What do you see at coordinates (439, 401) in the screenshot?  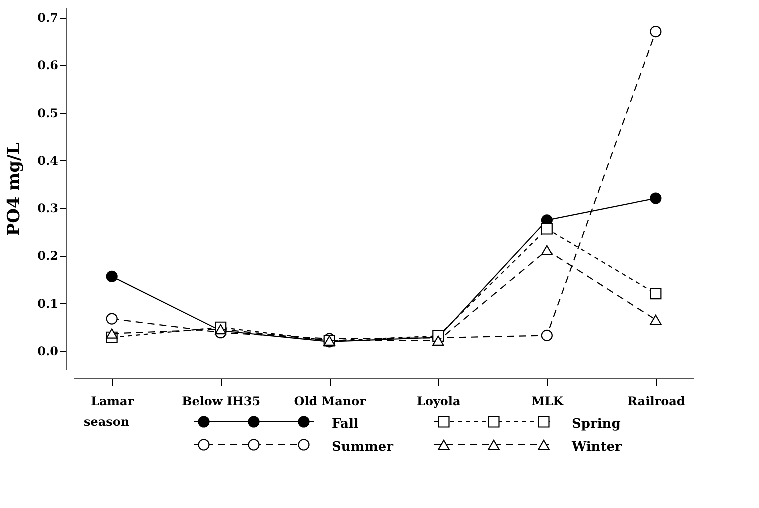 I see `x-tick-label: Loyola` at bounding box center [439, 401].